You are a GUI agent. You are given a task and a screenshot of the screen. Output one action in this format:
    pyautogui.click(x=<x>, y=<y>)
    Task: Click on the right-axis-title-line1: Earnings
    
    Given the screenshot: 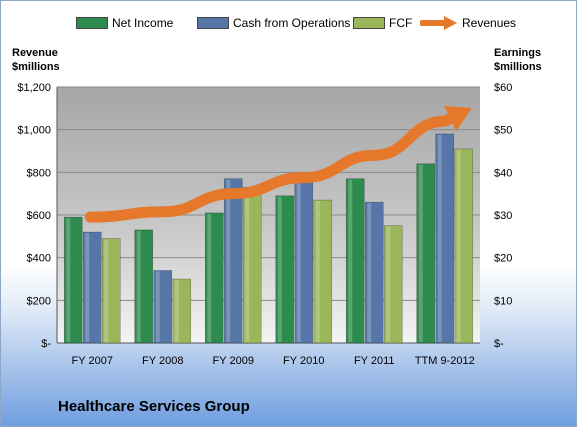 What is the action you would take?
    pyautogui.click(x=518, y=53)
    